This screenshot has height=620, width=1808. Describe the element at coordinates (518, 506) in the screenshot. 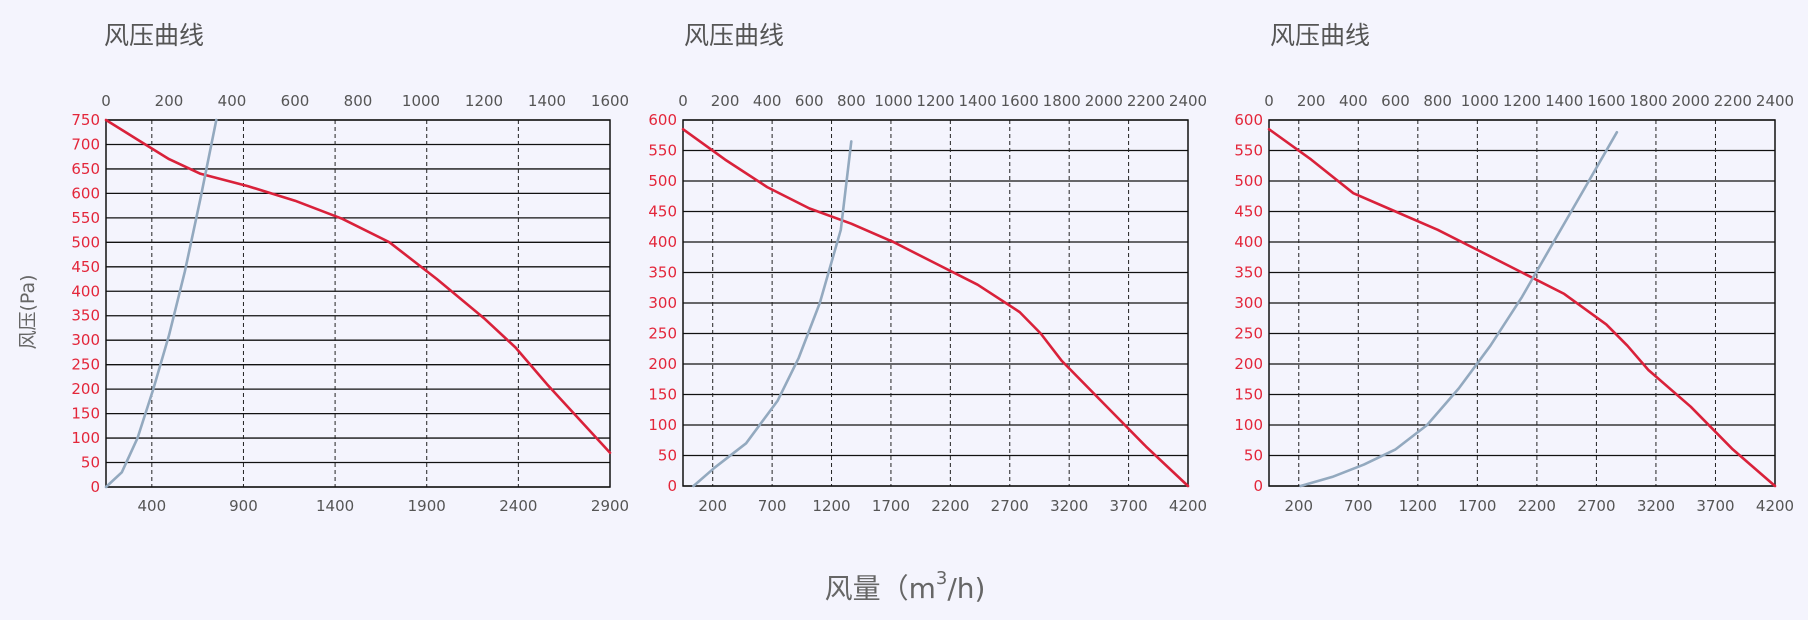

I see `bottom-tick-label: 2400` at that location.